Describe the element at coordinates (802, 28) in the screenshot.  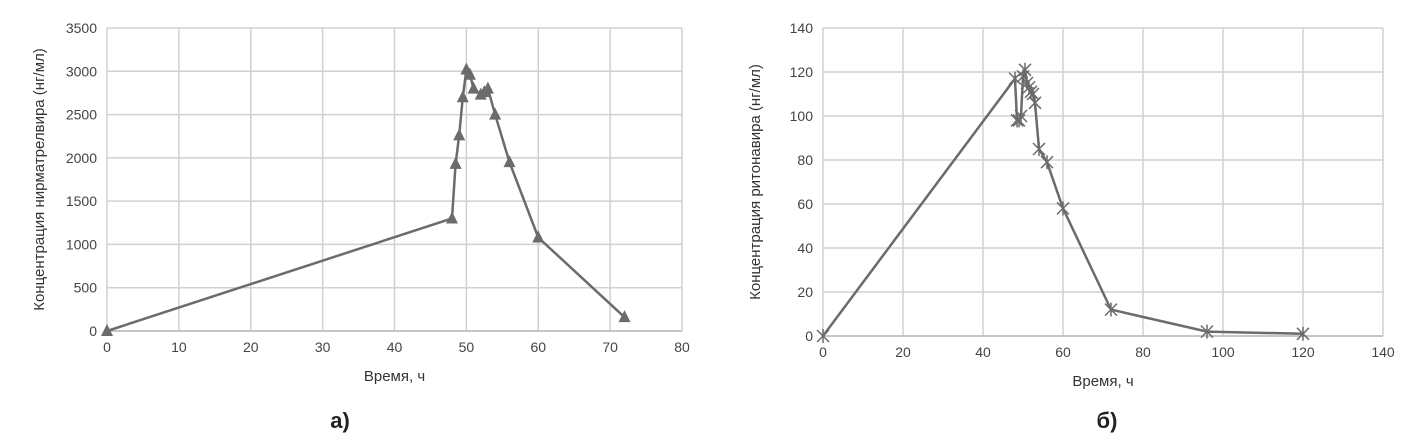
I see `y-tick-label: 140` at that location.